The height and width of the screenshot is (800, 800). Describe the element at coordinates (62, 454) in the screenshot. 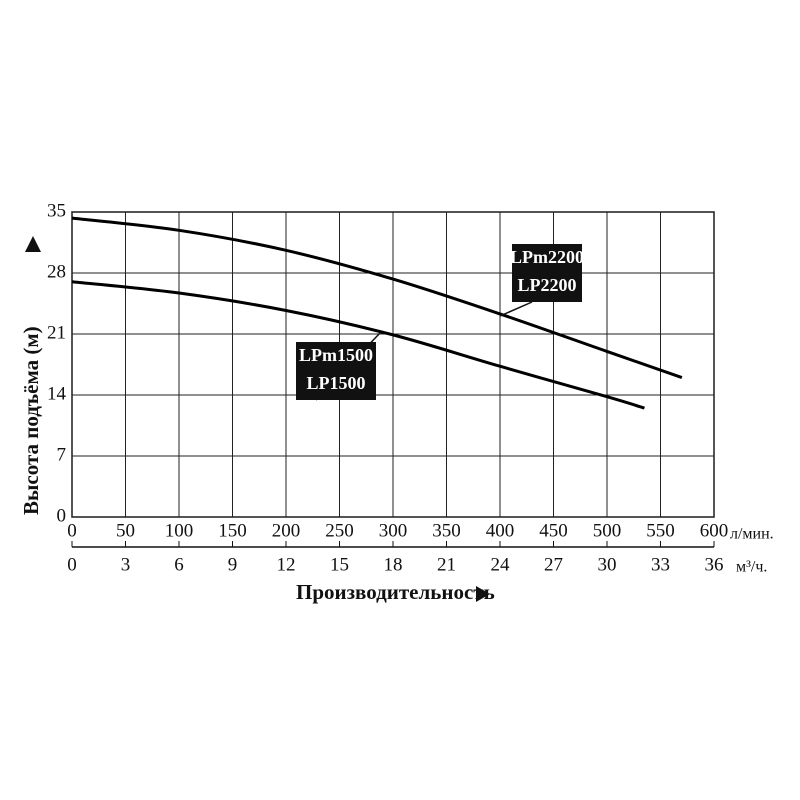

I see `y-tick-label: 7` at that location.